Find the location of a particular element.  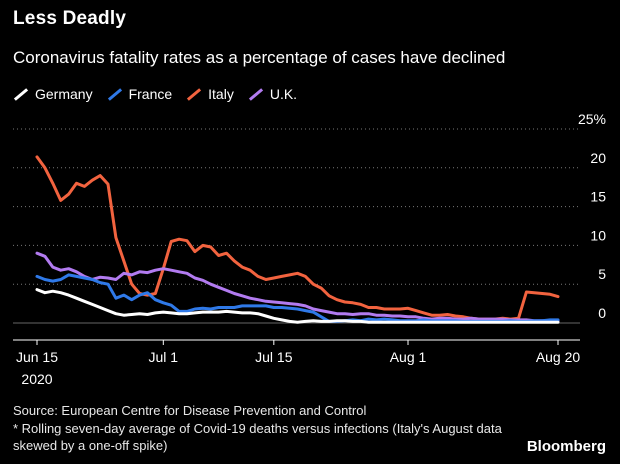

legend-label: France is located at coordinates (150, 94).